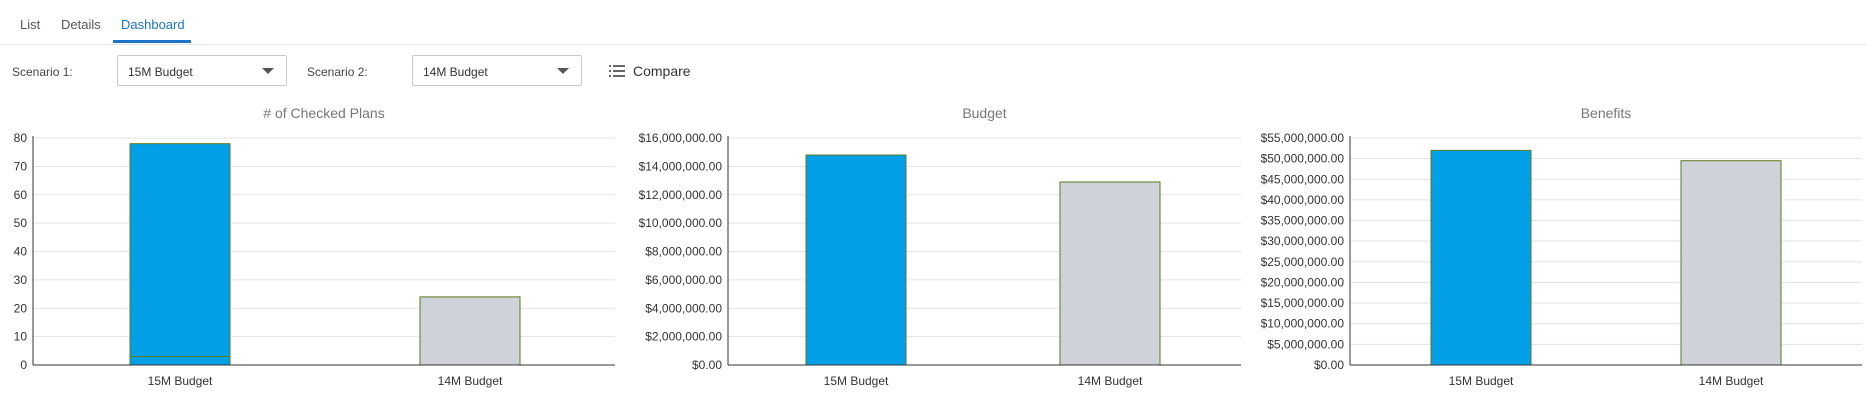 The image size is (1867, 405). What do you see at coordinates (153, 24) in the screenshot?
I see `tab-dashboard: Dashboard` at bounding box center [153, 24].